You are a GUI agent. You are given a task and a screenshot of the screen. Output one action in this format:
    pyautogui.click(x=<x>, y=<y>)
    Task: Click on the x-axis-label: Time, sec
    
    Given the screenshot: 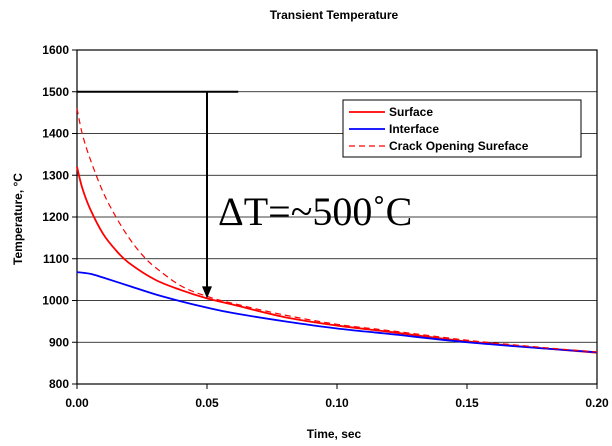 What is the action you would take?
    pyautogui.click(x=334, y=434)
    